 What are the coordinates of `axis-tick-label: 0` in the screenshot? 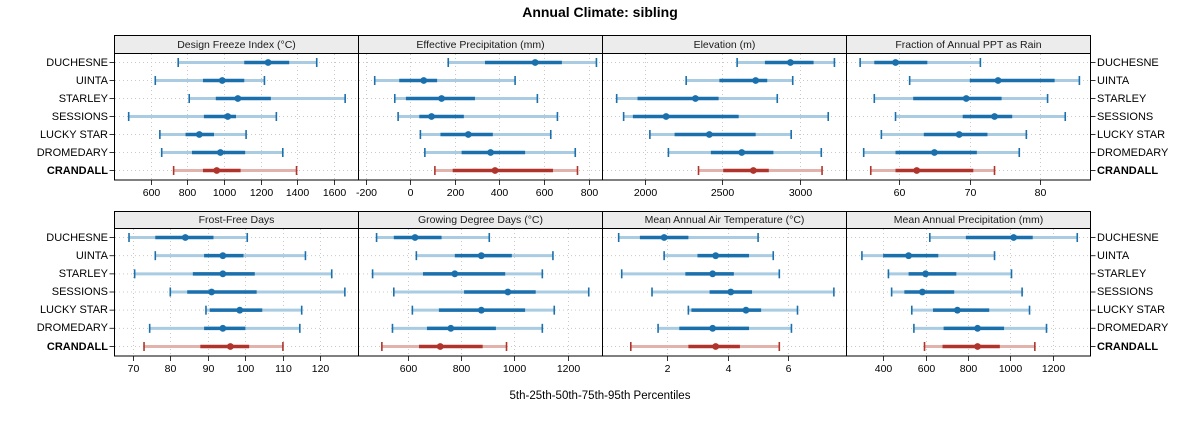 It's located at (411, 193).